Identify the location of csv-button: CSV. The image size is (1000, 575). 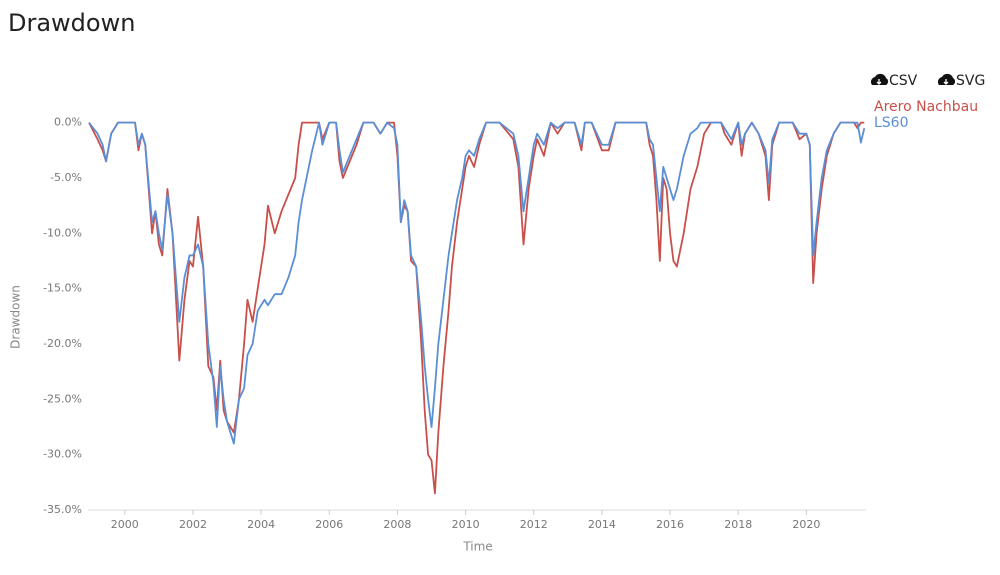
(894, 81).